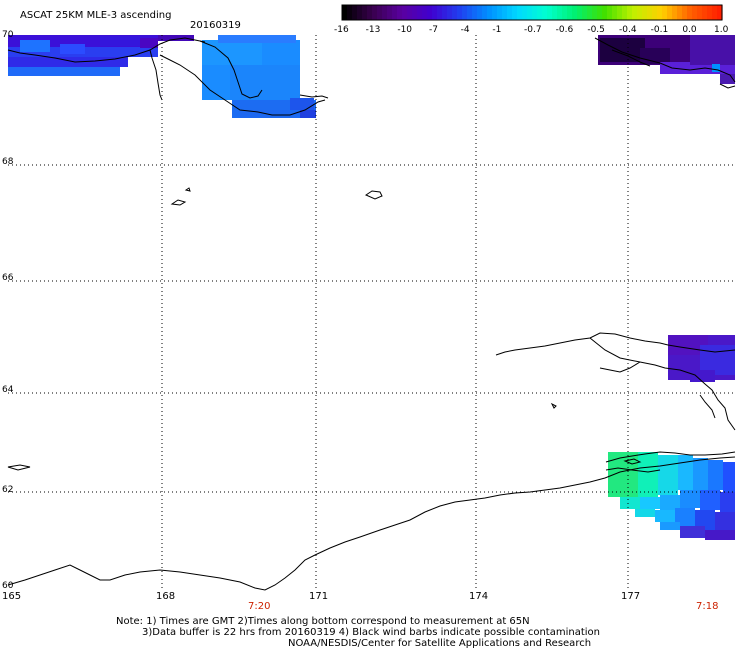  Describe the element at coordinates (8, 390) in the screenshot. I see `lat-label-64: 64` at that location.